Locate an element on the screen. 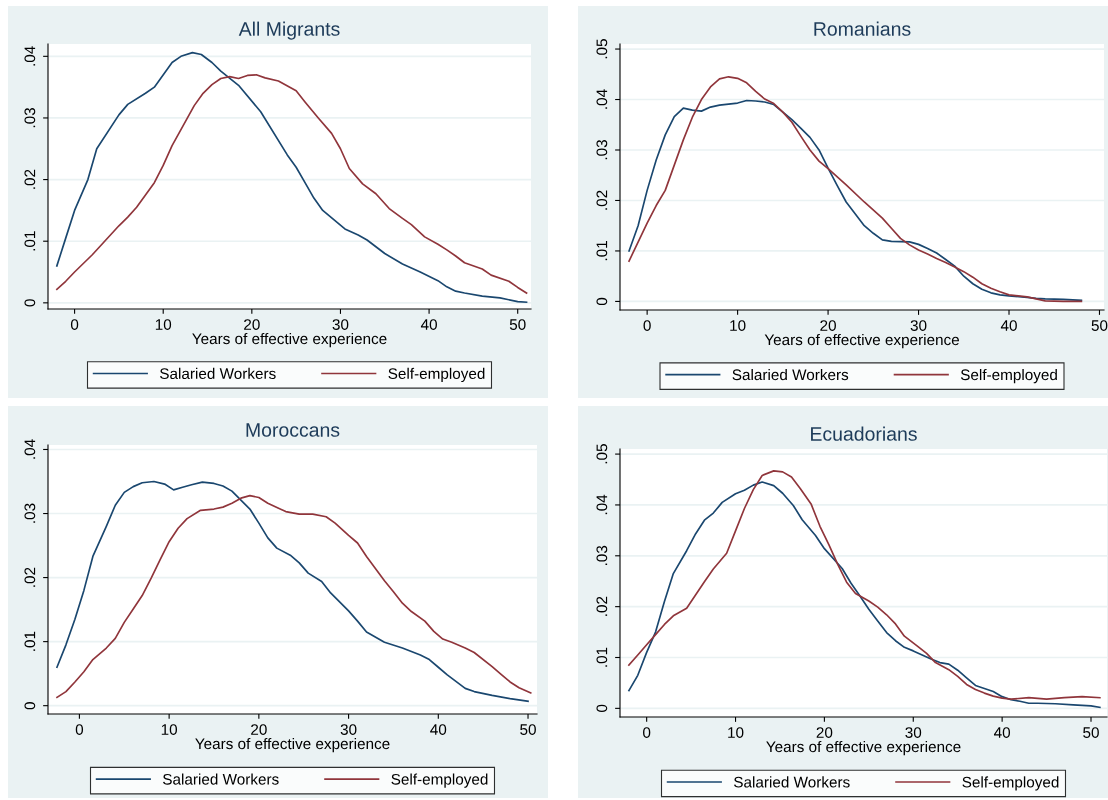  chart-title: All Migrants is located at coordinates (289, 30).